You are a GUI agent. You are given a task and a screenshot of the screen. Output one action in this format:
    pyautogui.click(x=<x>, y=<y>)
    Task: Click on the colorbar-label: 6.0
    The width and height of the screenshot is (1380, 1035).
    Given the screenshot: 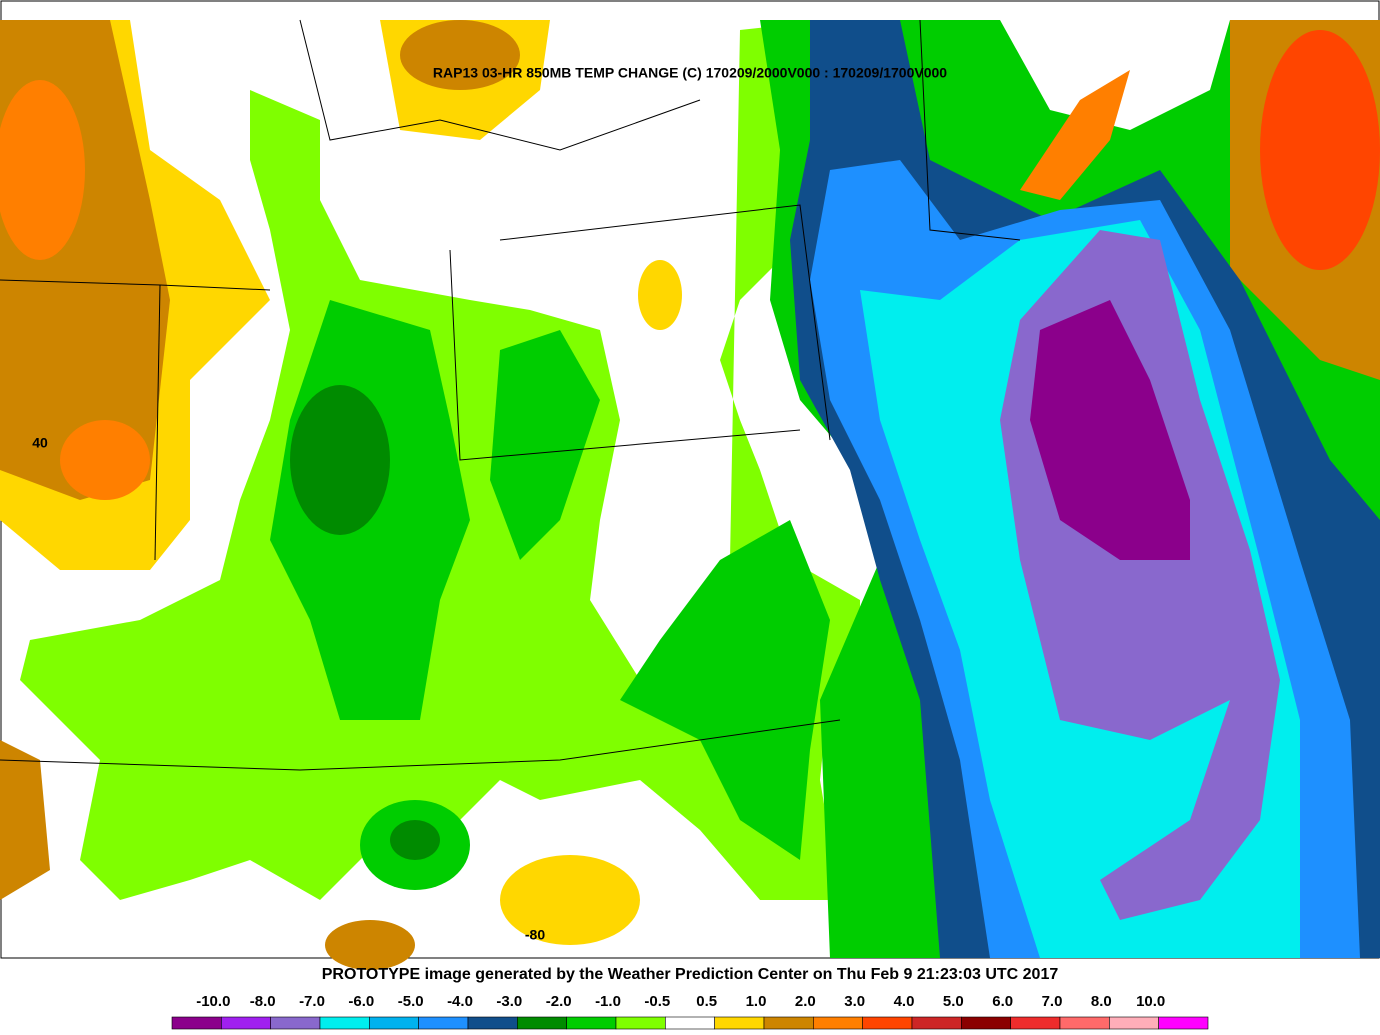 What is the action you would take?
    pyautogui.click(x=1002, y=1001)
    